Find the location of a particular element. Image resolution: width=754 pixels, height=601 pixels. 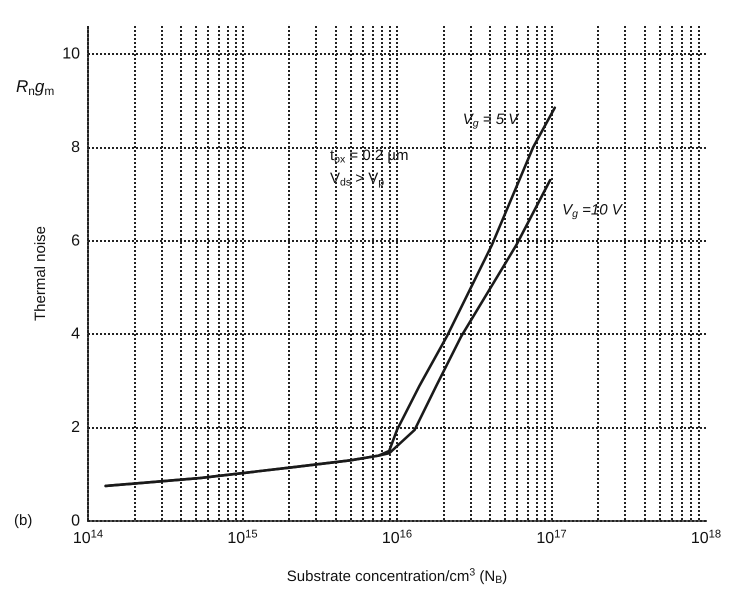

y-tick-label: 4 is located at coordinates (75, 334).